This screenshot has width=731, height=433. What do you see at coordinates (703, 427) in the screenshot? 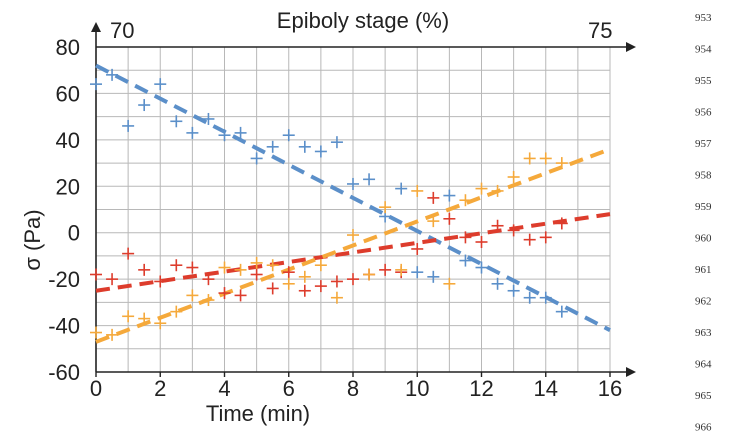
I see `line-number: 966` at bounding box center [703, 427].